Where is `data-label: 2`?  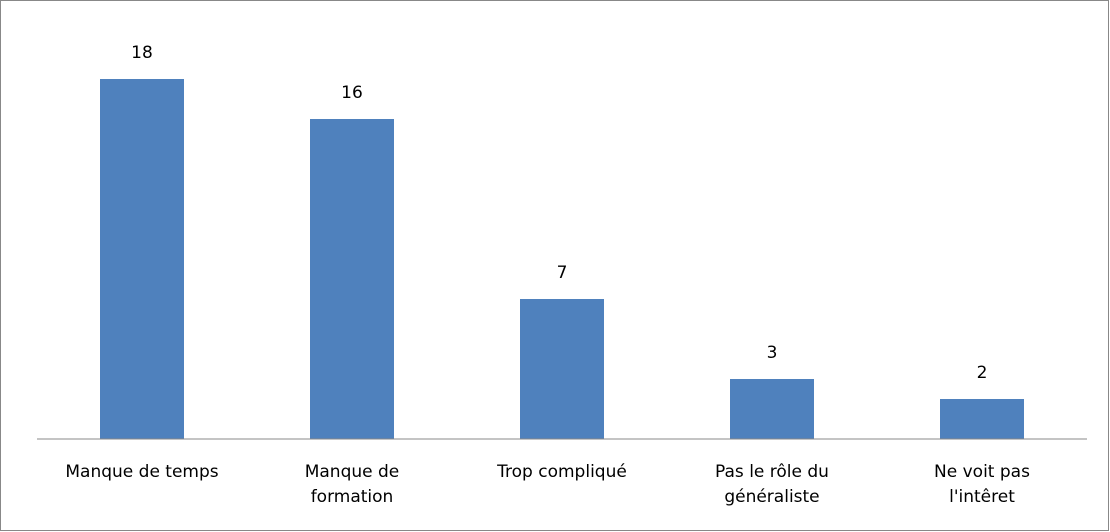
data-label: 2 is located at coordinates (982, 373).